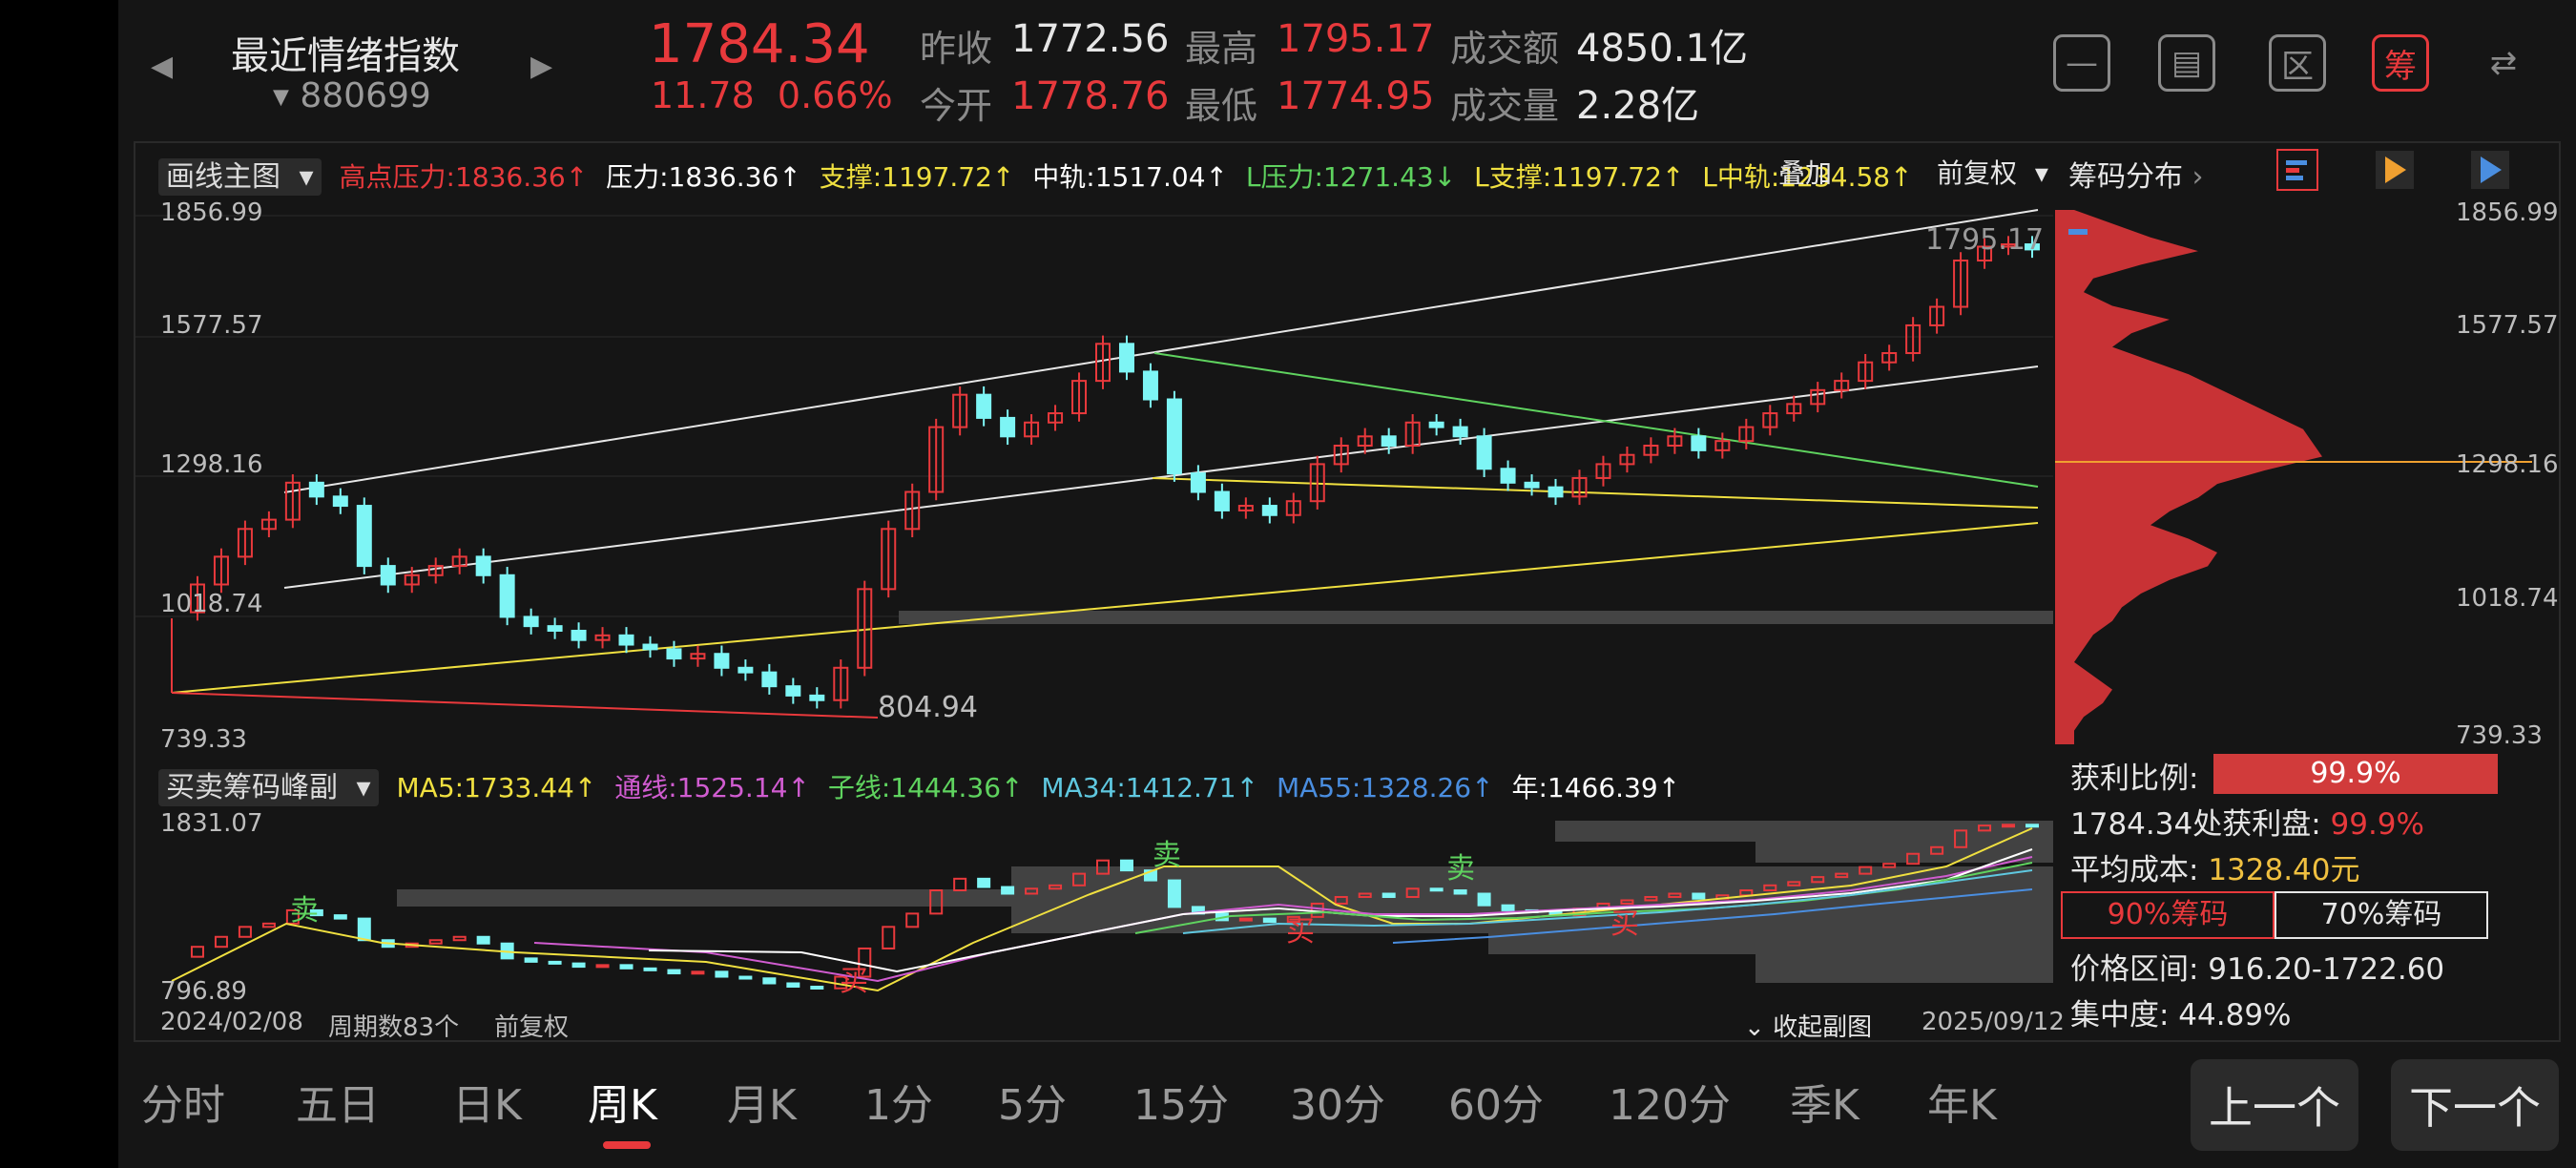 Image resolution: width=2576 pixels, height=1168 pixels. What do you see at coordinates (487, 1105) in the screenshot?
I see `tab-day-k: 日K` at bounding box center [487, 1105].